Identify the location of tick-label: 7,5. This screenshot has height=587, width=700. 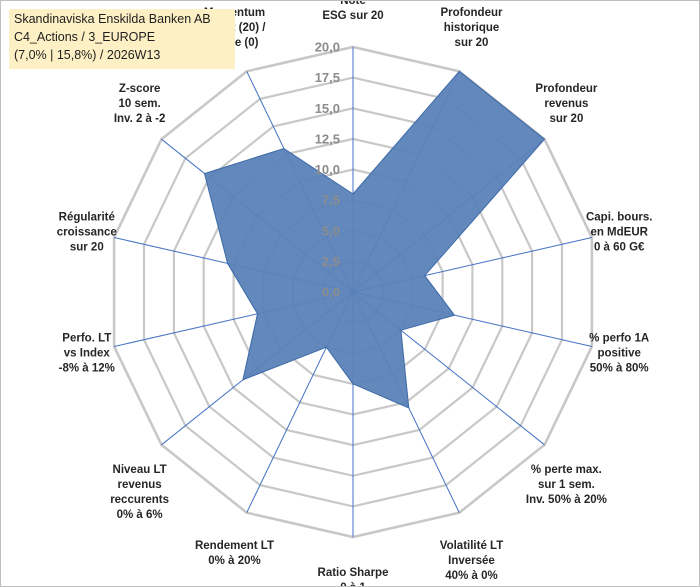
(331, 200).